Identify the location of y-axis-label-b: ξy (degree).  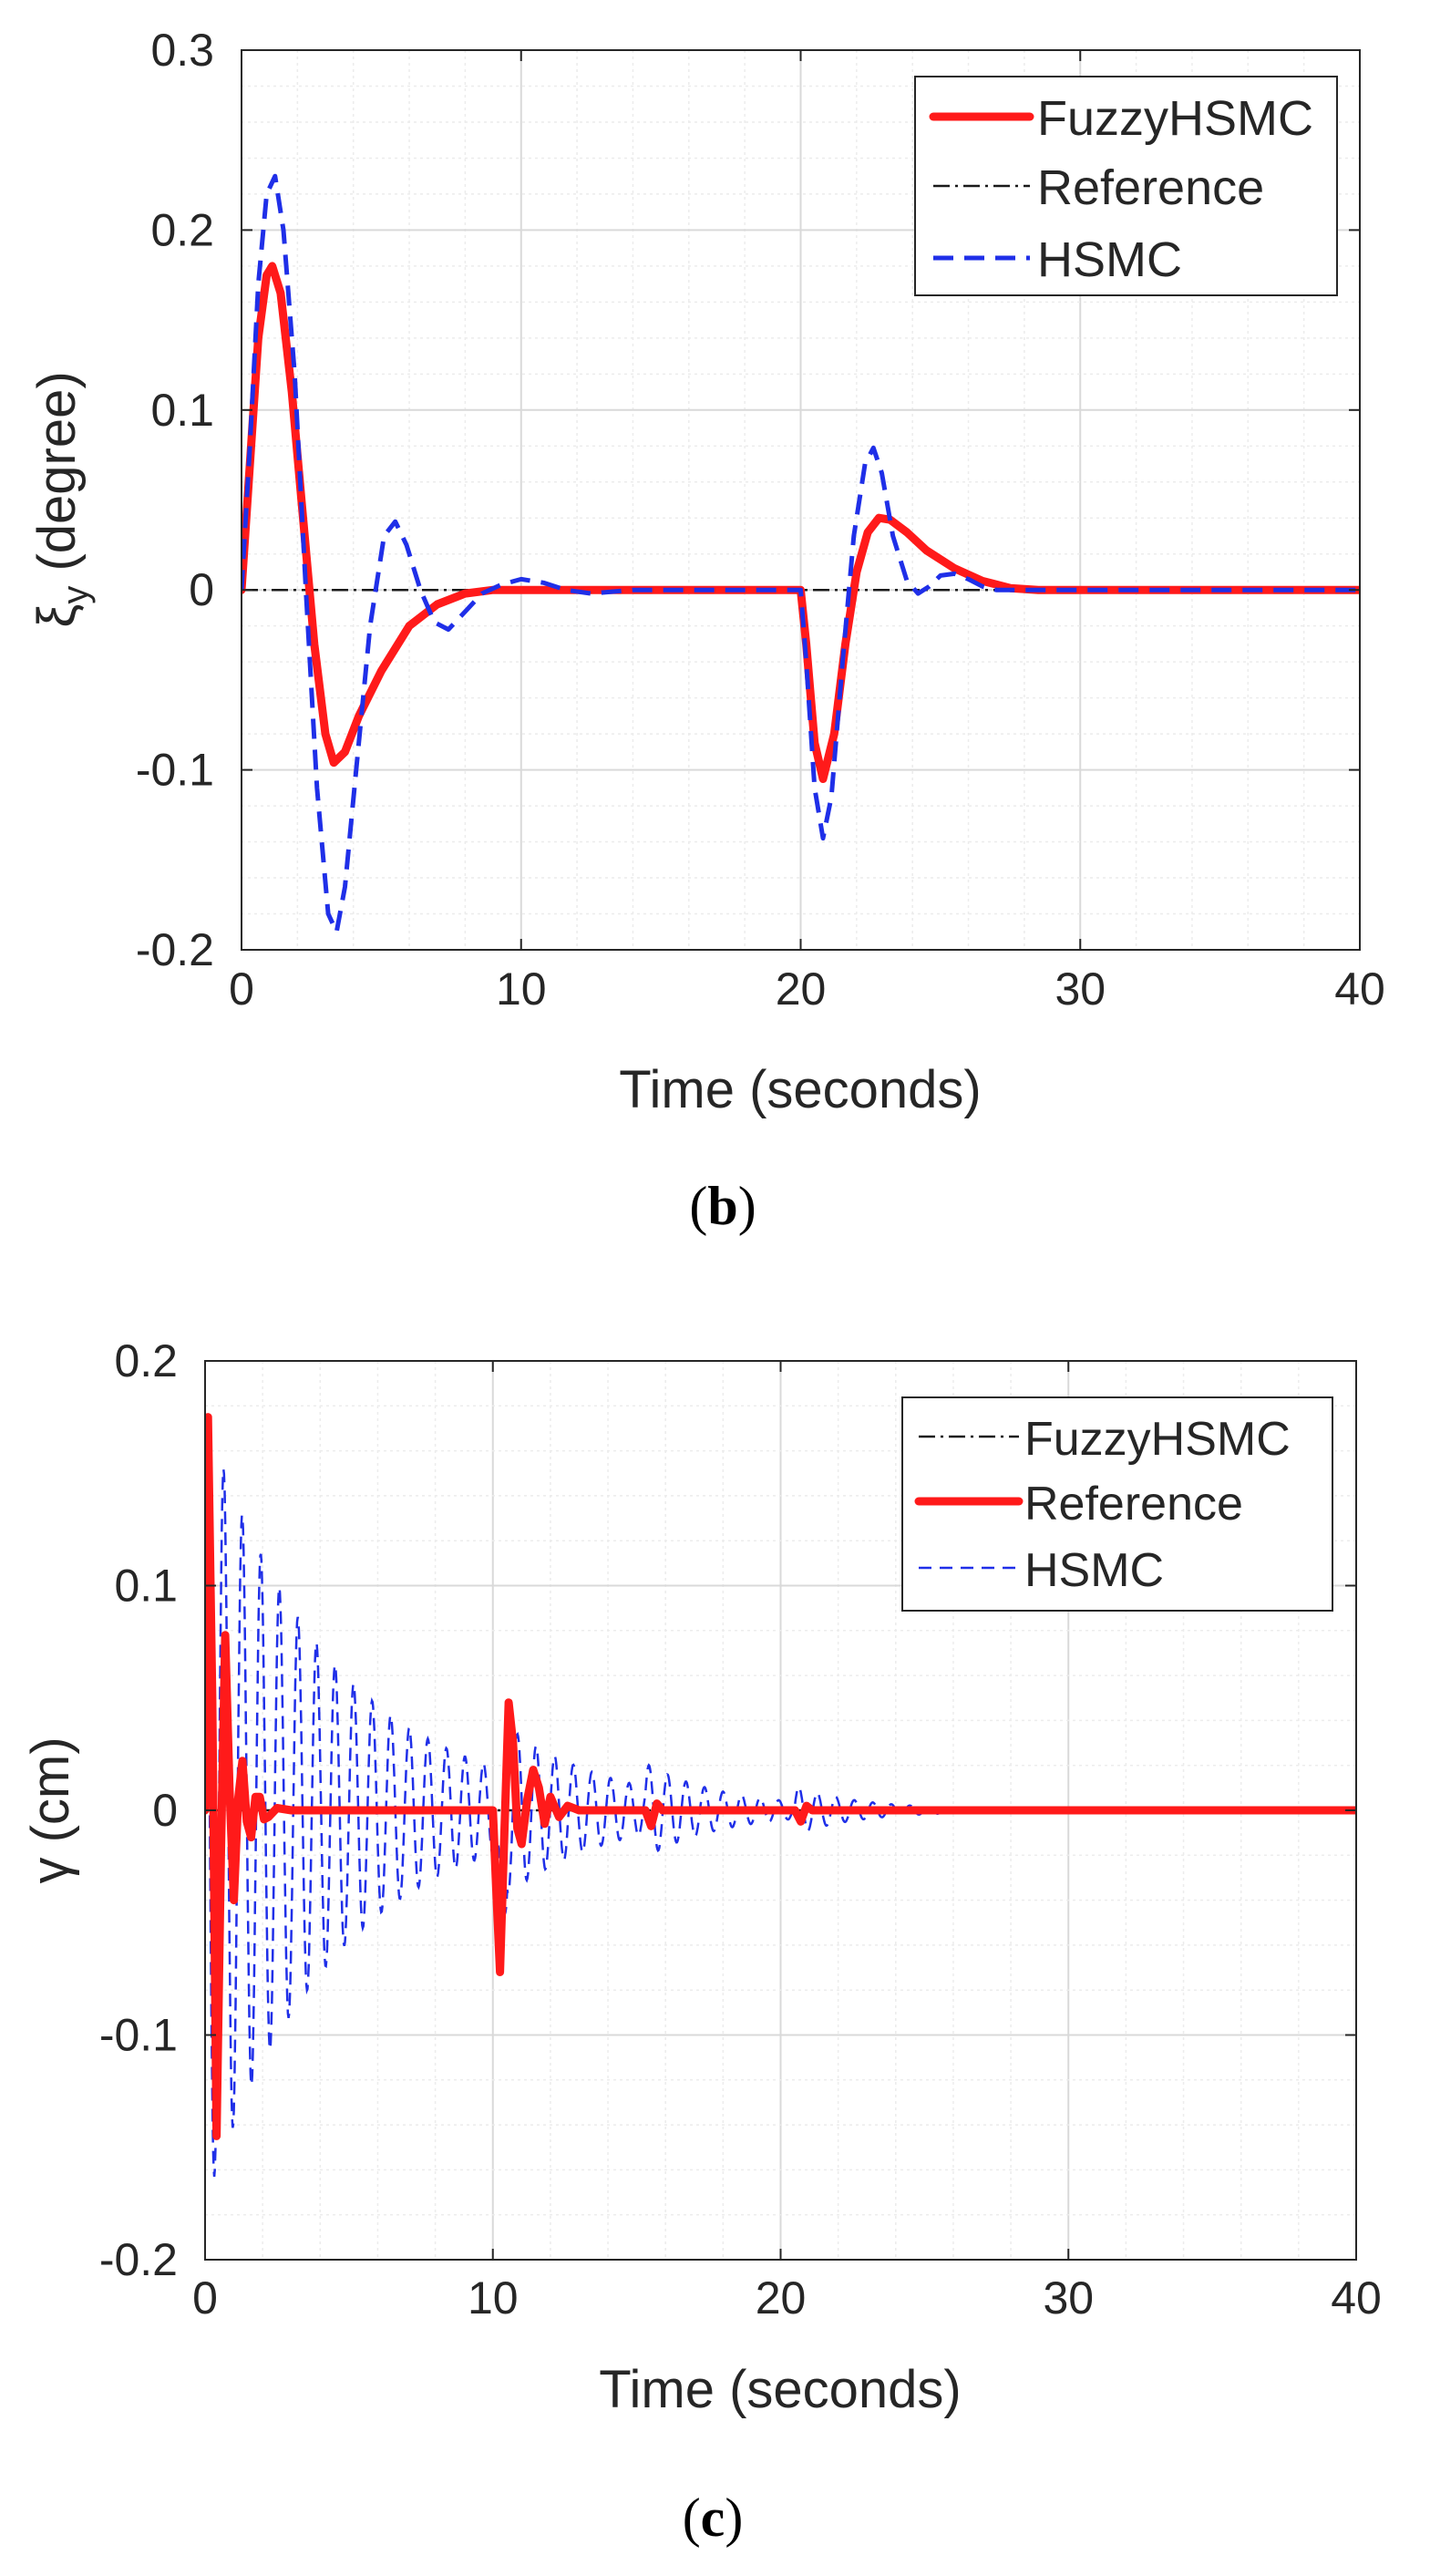
(61, 499).